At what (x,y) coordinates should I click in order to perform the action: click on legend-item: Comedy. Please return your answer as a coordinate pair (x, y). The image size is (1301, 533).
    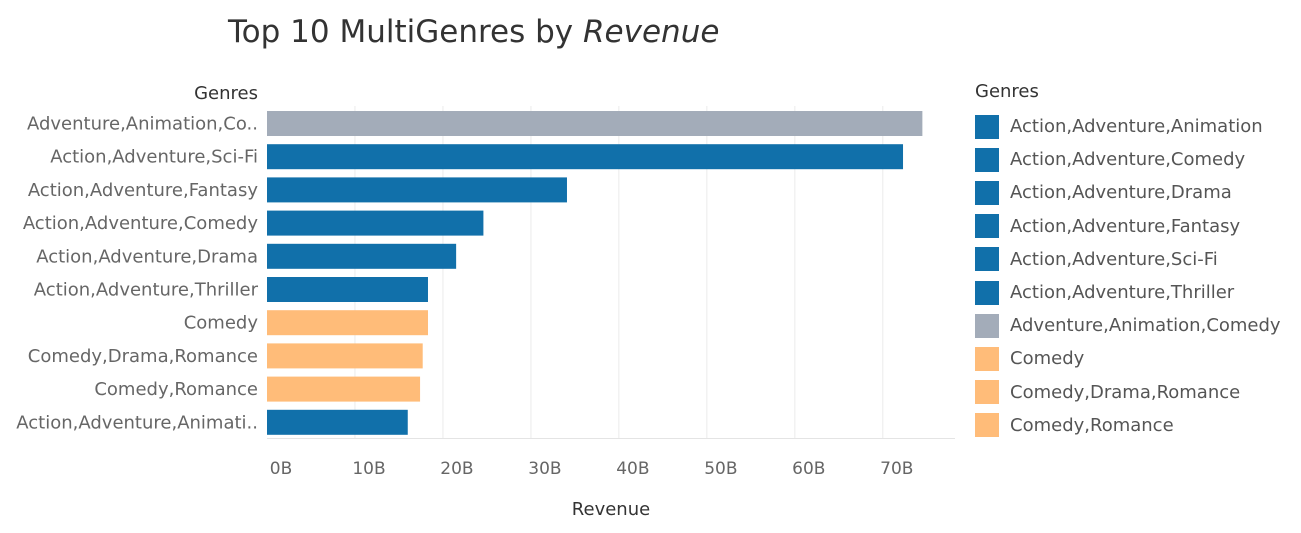
    Looking at the image, I should click on (1138, 358).